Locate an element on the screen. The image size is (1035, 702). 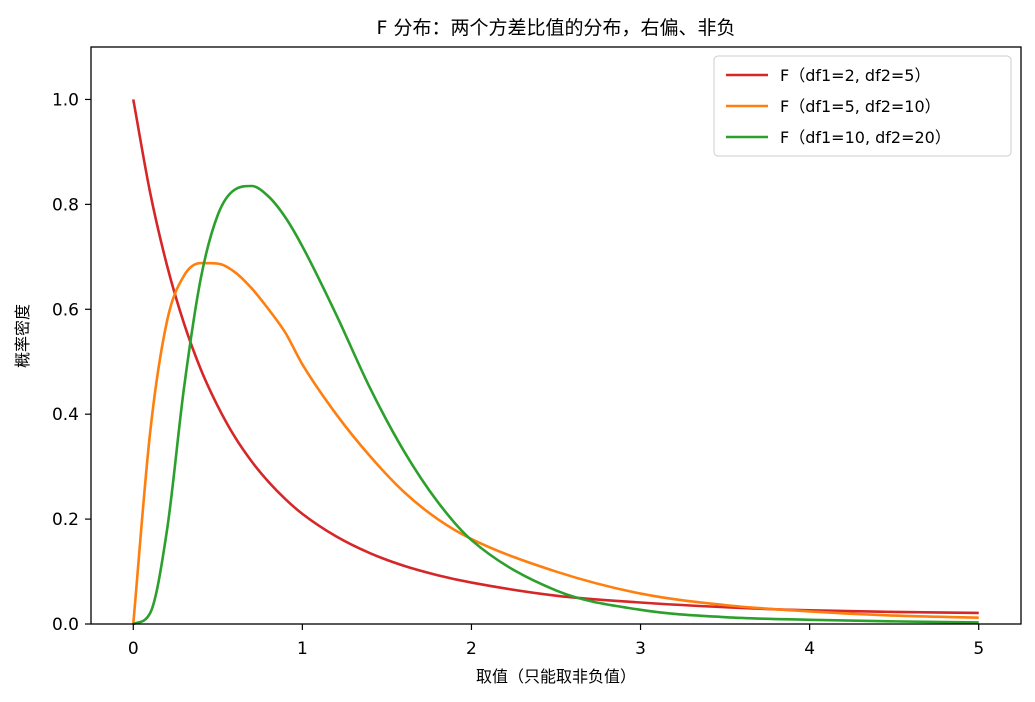
legend-entry: F（df1=10, df2=20） is located at coordinates (838, 137).